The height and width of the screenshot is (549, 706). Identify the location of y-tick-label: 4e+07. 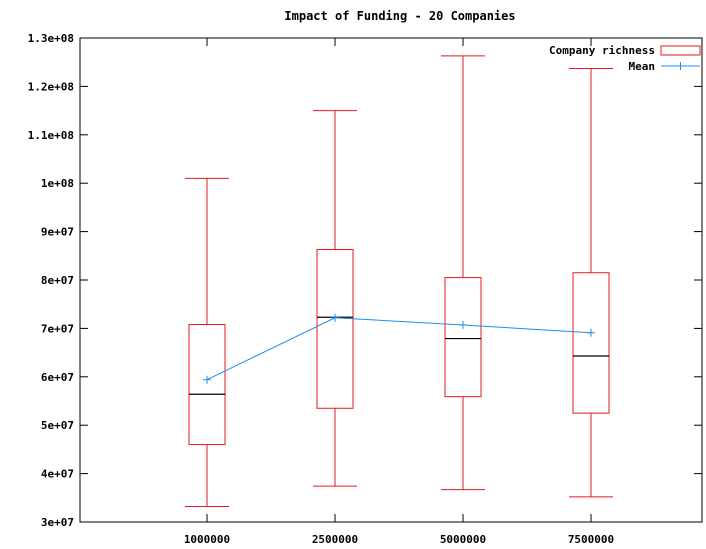
(57, 474).